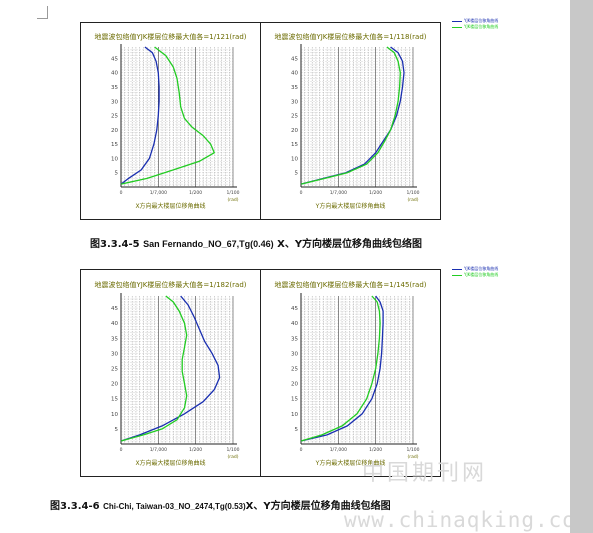 The image size is (593, 533). I want to click on caption-number: 图3.3.4-6, so click(75, 506).